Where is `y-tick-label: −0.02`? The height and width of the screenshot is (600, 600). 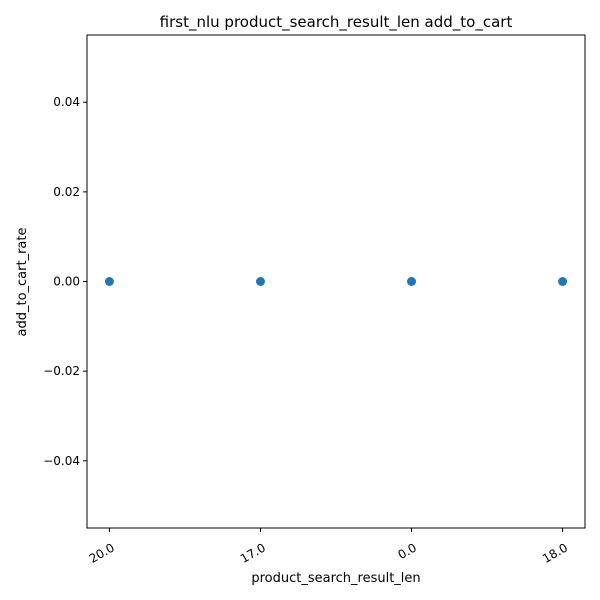 y-tick-label: −0.02 is located at coordinates (61, 371).